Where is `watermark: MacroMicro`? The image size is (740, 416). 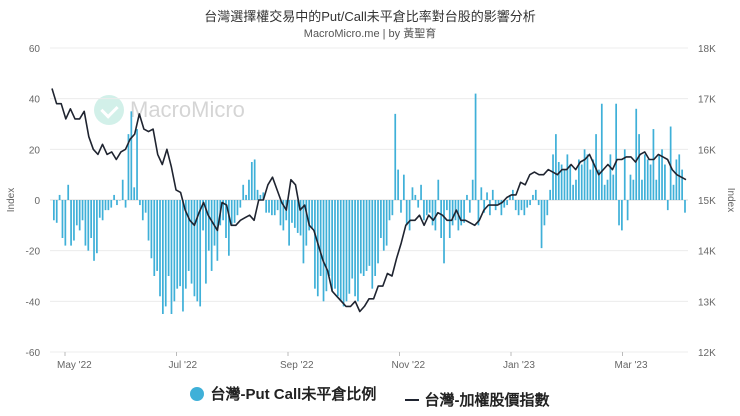 watermark: MacroMicro is located at coordinates (169, 110).